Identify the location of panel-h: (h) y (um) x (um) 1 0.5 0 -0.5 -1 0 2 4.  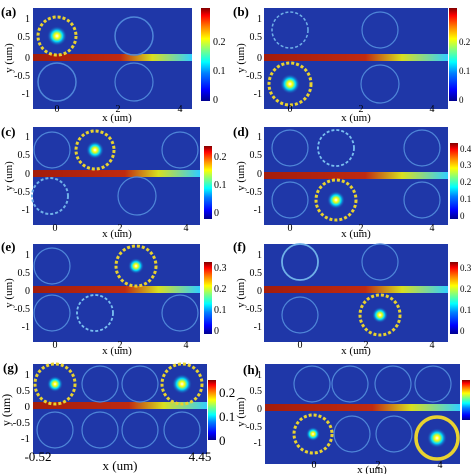
(352, 418).